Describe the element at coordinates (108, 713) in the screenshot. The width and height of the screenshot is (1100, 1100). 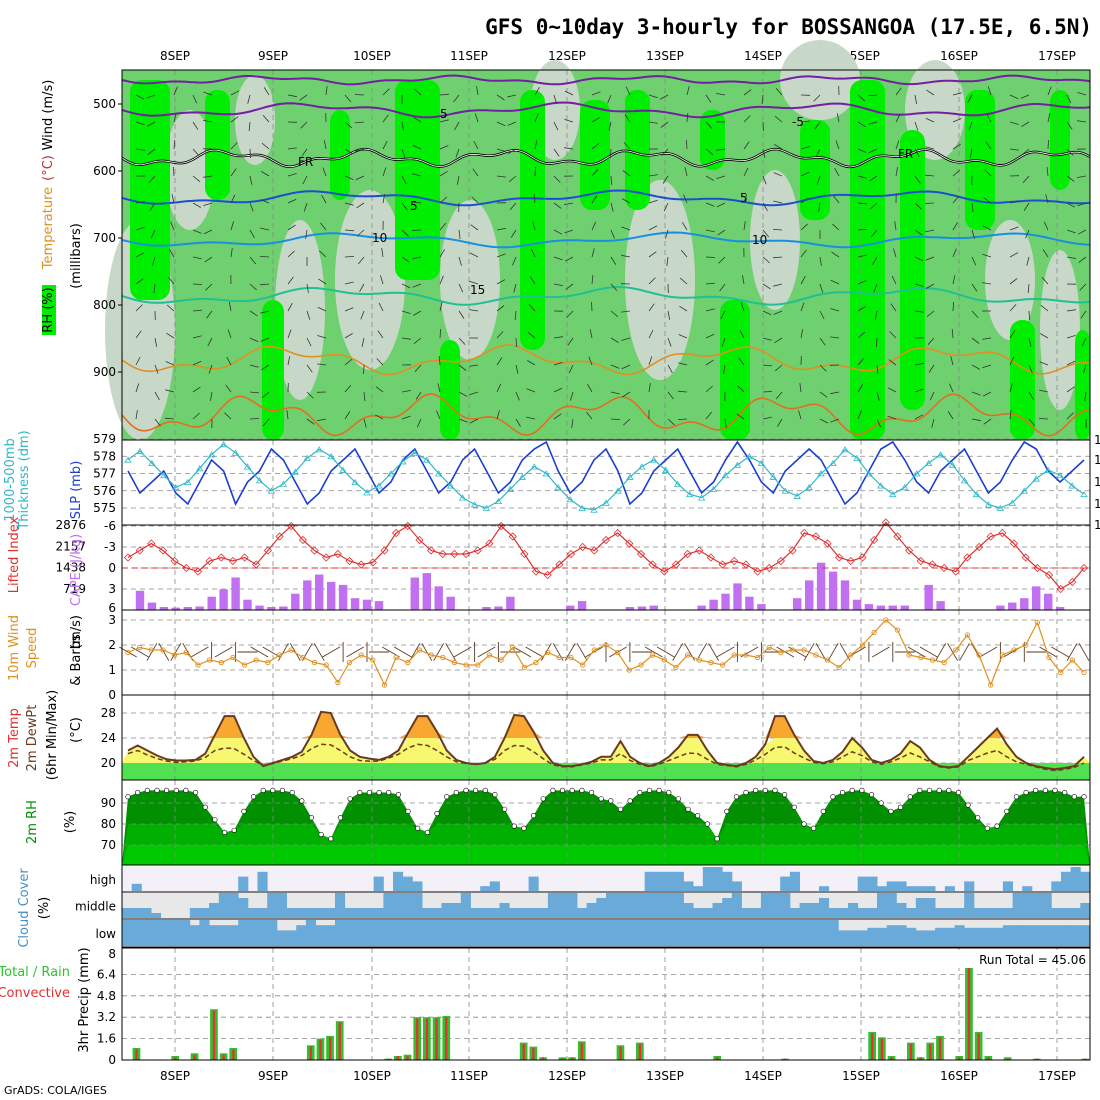
I see `y-tick-label: 28` at that location.